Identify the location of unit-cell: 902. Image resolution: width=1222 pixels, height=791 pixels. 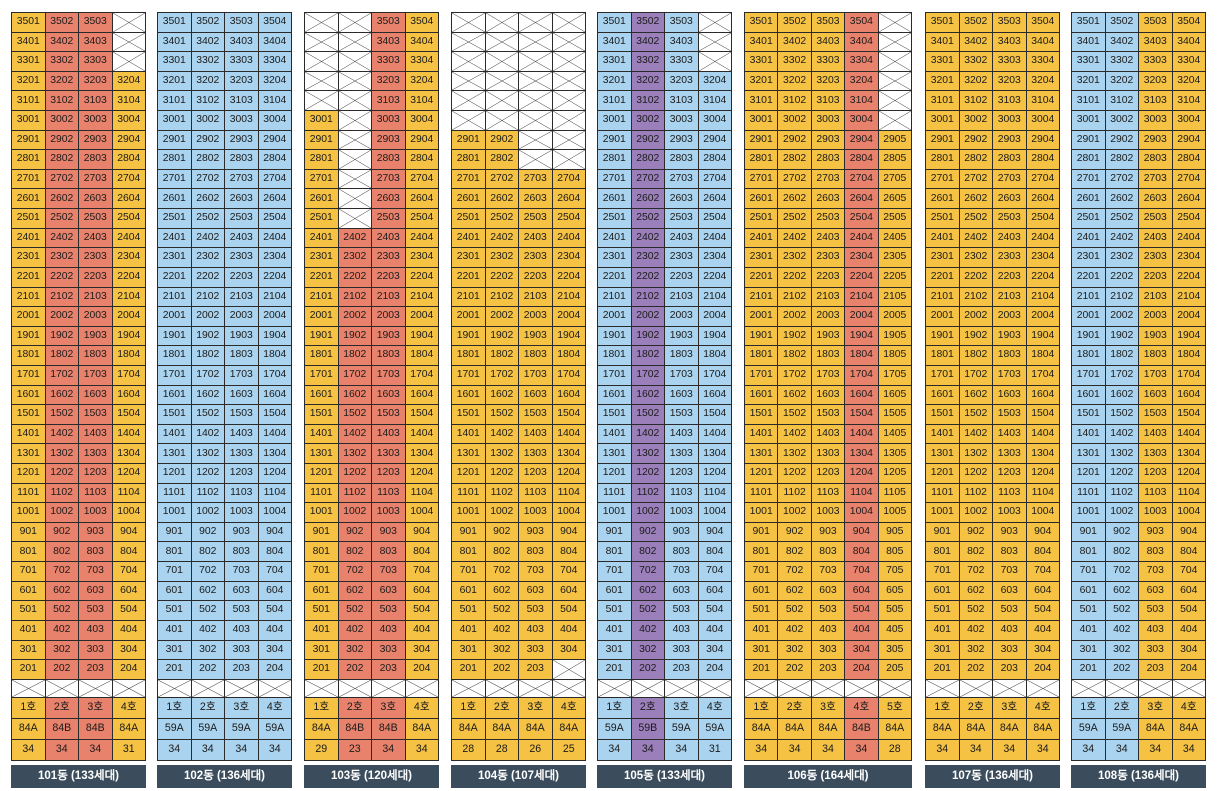
(61, 532).